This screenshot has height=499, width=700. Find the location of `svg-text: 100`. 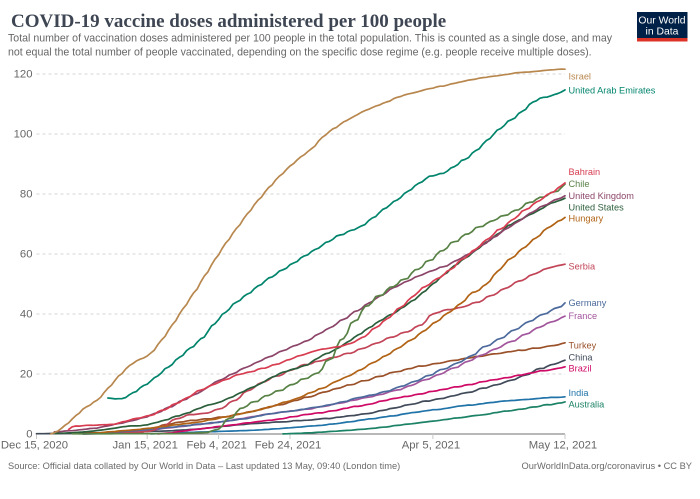

svg-text: 100 is located at coordinates (23, 135).